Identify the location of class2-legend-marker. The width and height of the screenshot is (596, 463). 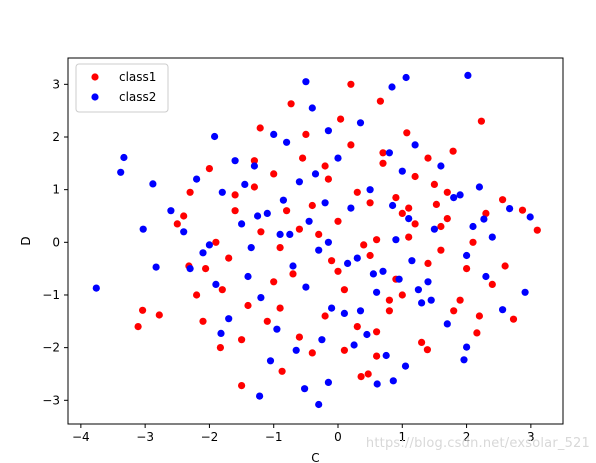
(95, 97).